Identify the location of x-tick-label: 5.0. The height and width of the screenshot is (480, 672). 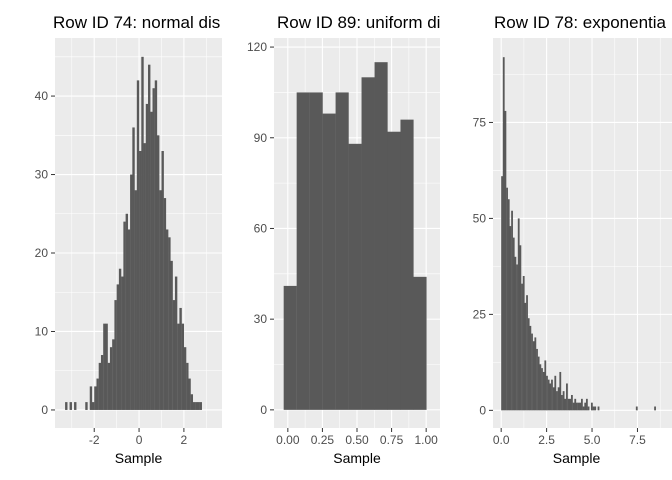
(592, 440).